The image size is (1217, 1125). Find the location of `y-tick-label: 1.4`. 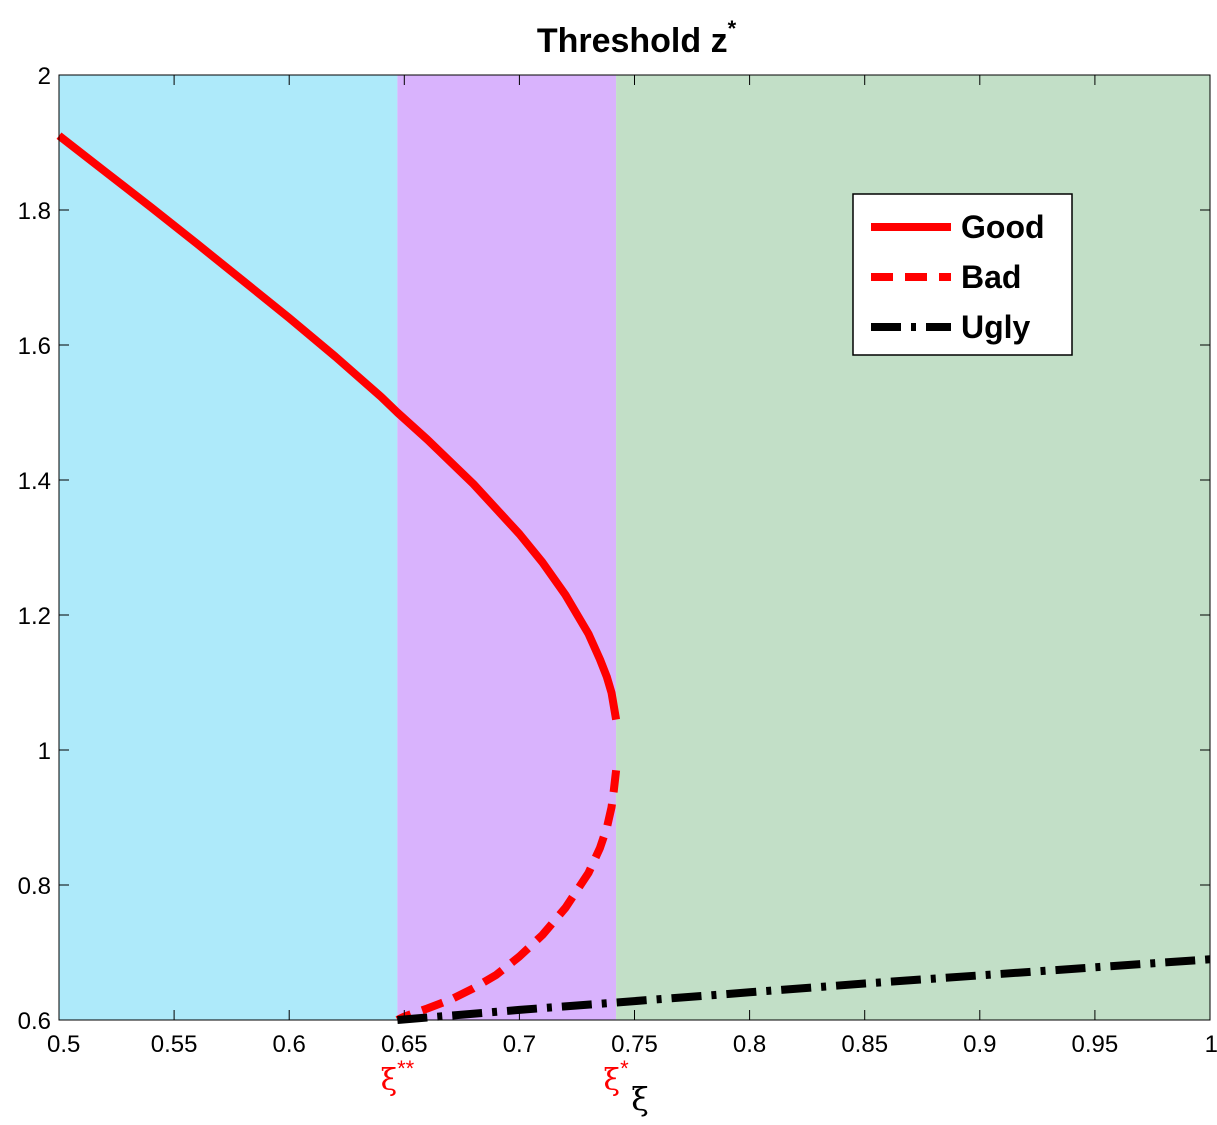

y-tick-label: 1.4 is located at coordinates (34, 481).